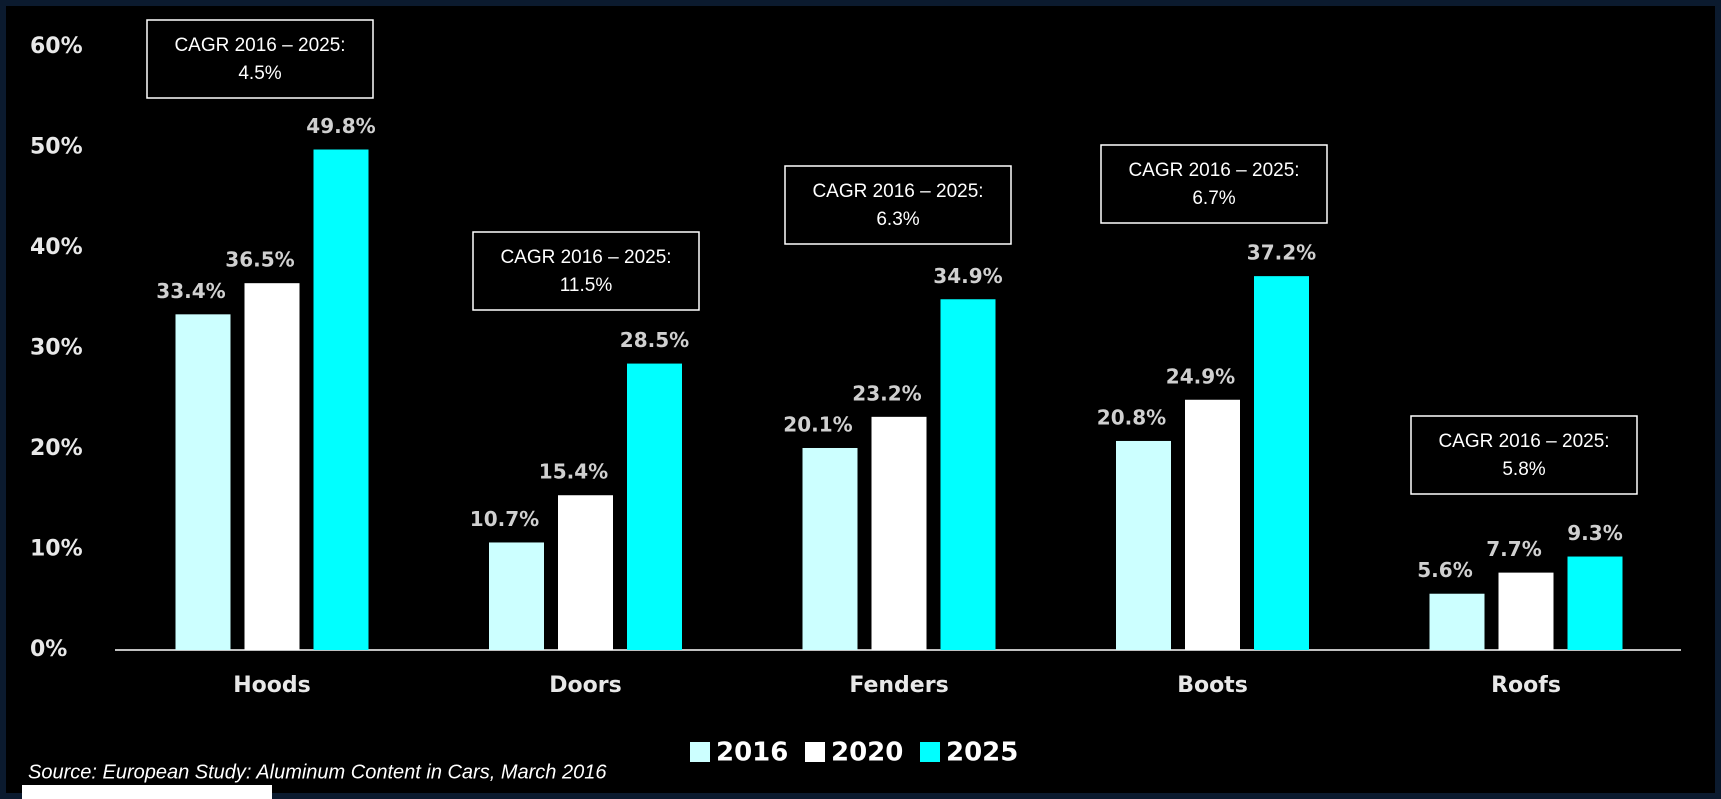  Describe the element at coordinates (897, 219) in the screenshot. I see `annotation-value: 6.3%` at that location.